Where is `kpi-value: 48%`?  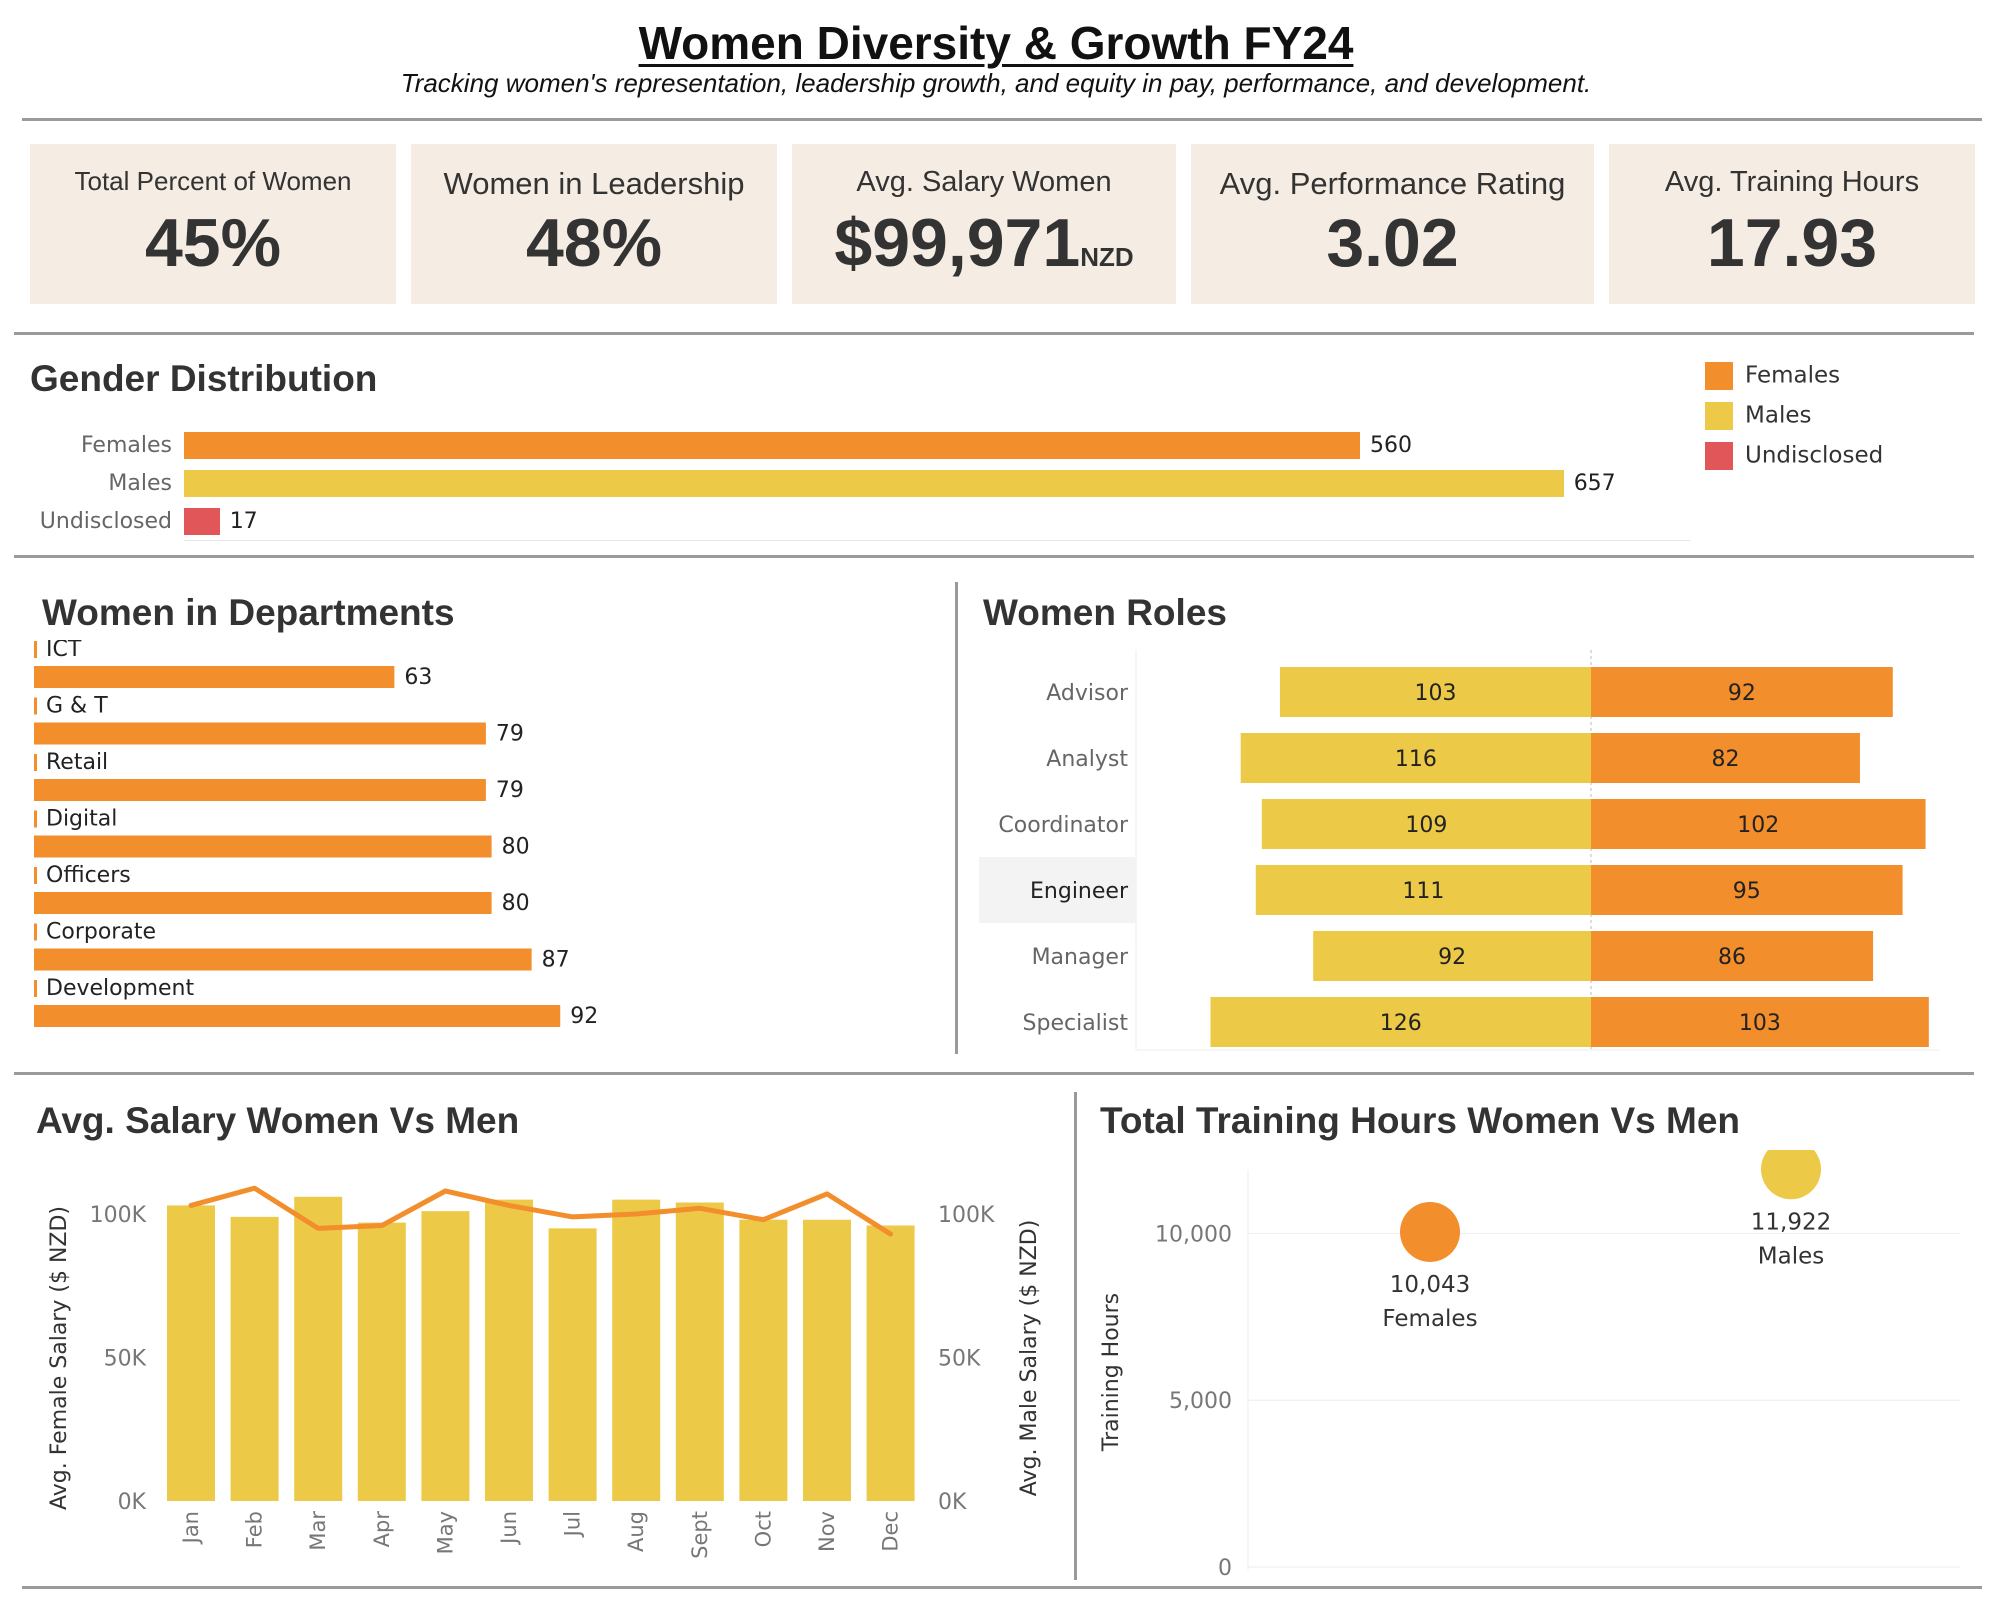 kpi-value: 48% is located at coordinates (594, 243).